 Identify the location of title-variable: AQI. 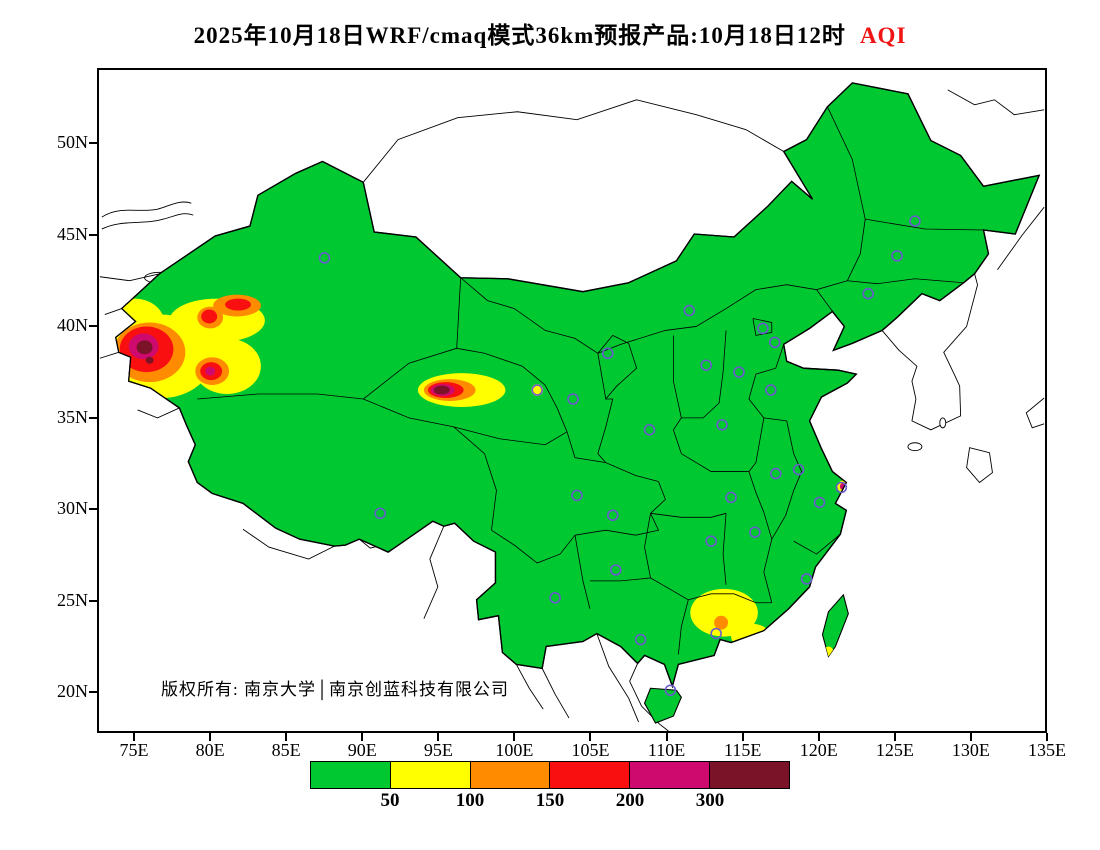
(883, 35).